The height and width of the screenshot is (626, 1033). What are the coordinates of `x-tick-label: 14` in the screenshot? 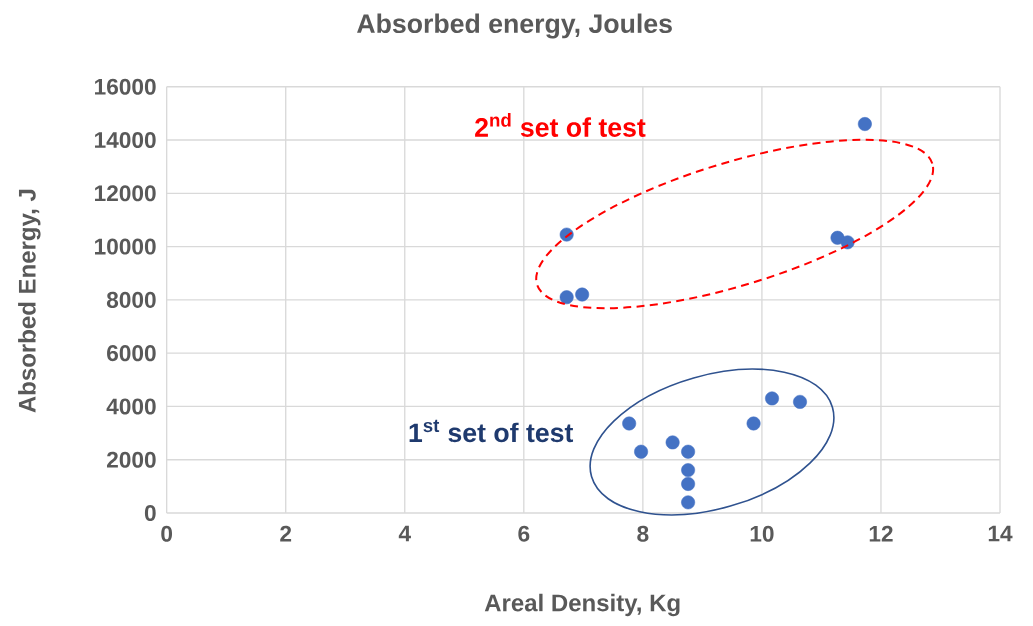 It's located at (1000, 533).